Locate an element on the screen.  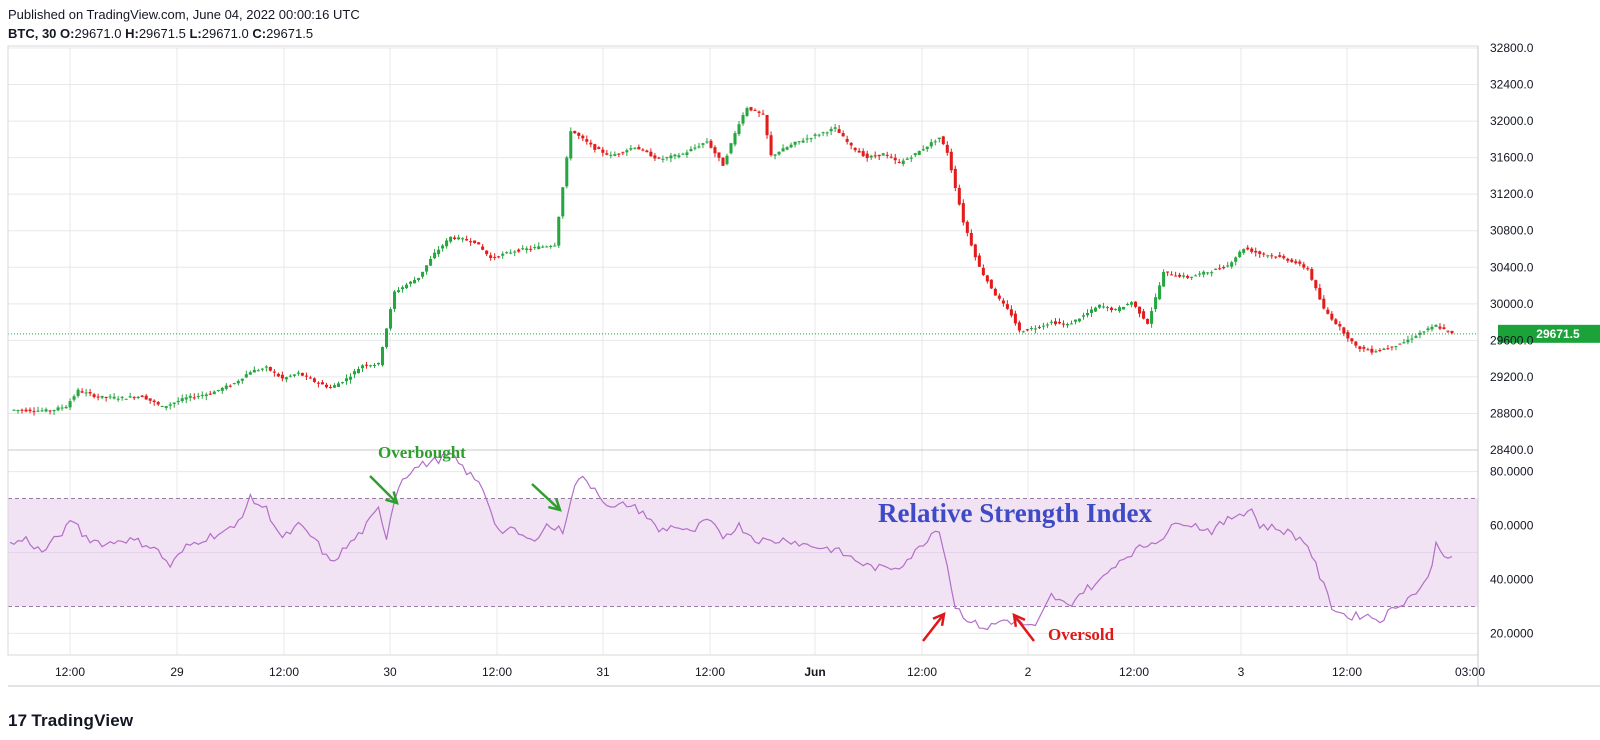
rsi-tick-label: 40.0000 is located at coordinates (1512, 579).